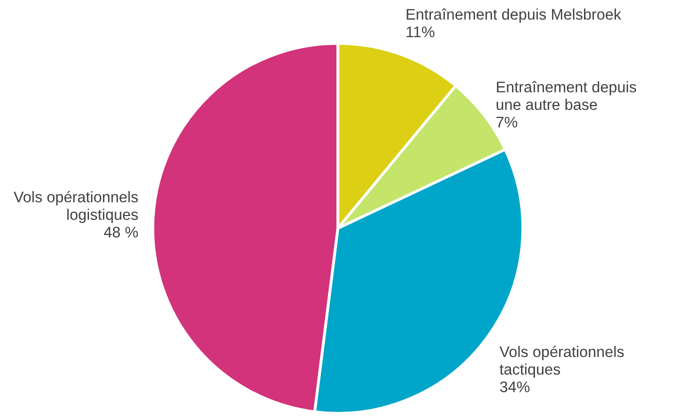 This screenshot has height=417, width=698. What do you see at coordinates (121, 232) in the screenshot?
I see `data-label: 48 %` at bounding box center [121, 232].